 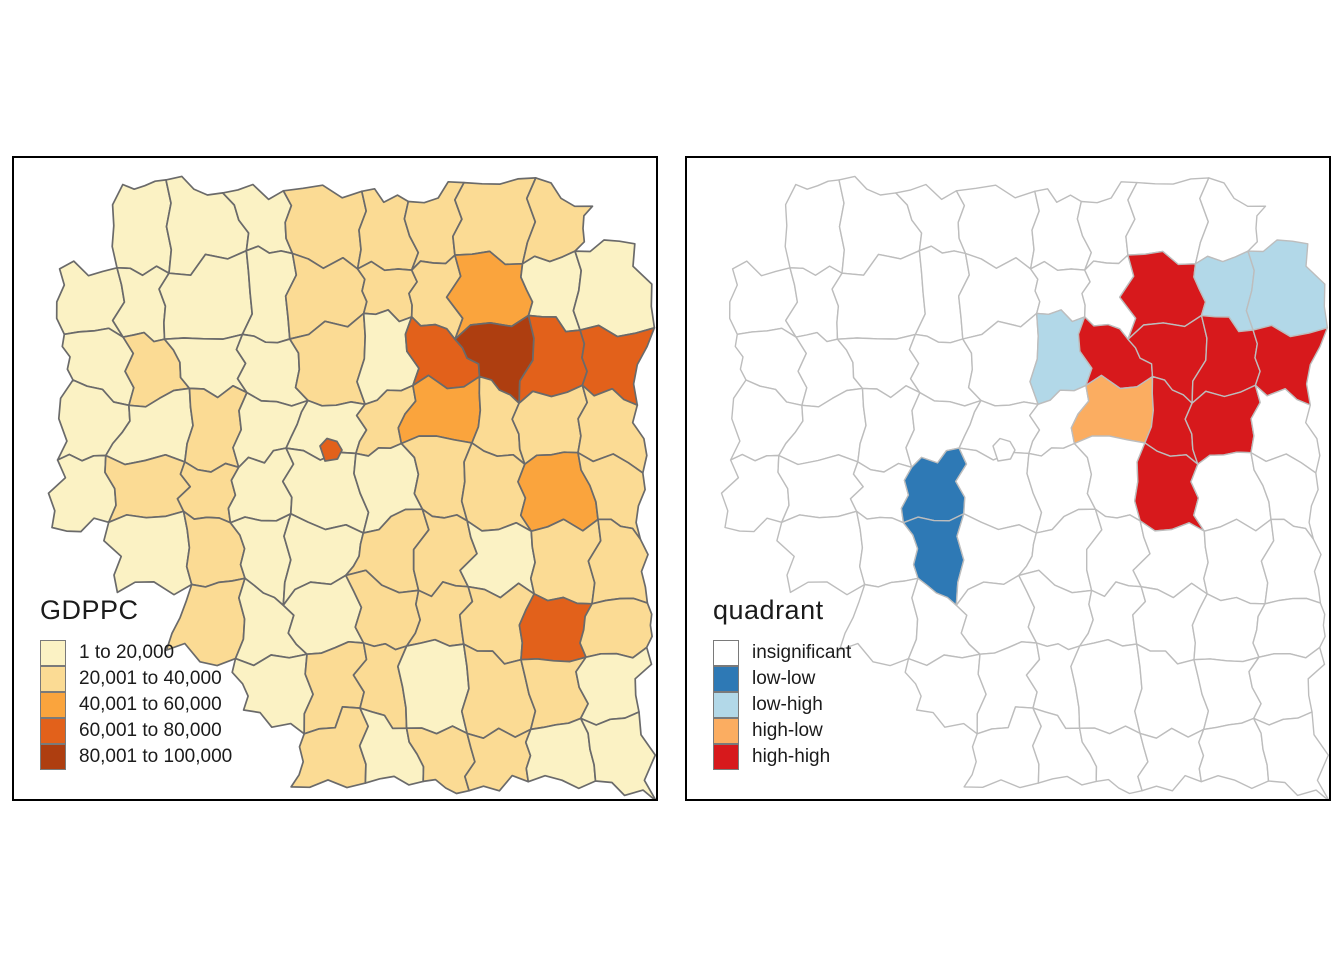 I want to click on legend-item: high-low, so click(x=782, y=730).